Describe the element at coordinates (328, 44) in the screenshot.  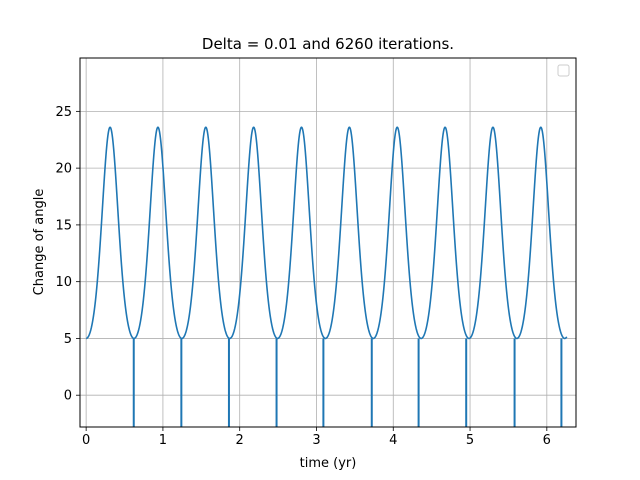
I see `chart-title: Delta = 0.01 and 6260 iterations.` at that location.